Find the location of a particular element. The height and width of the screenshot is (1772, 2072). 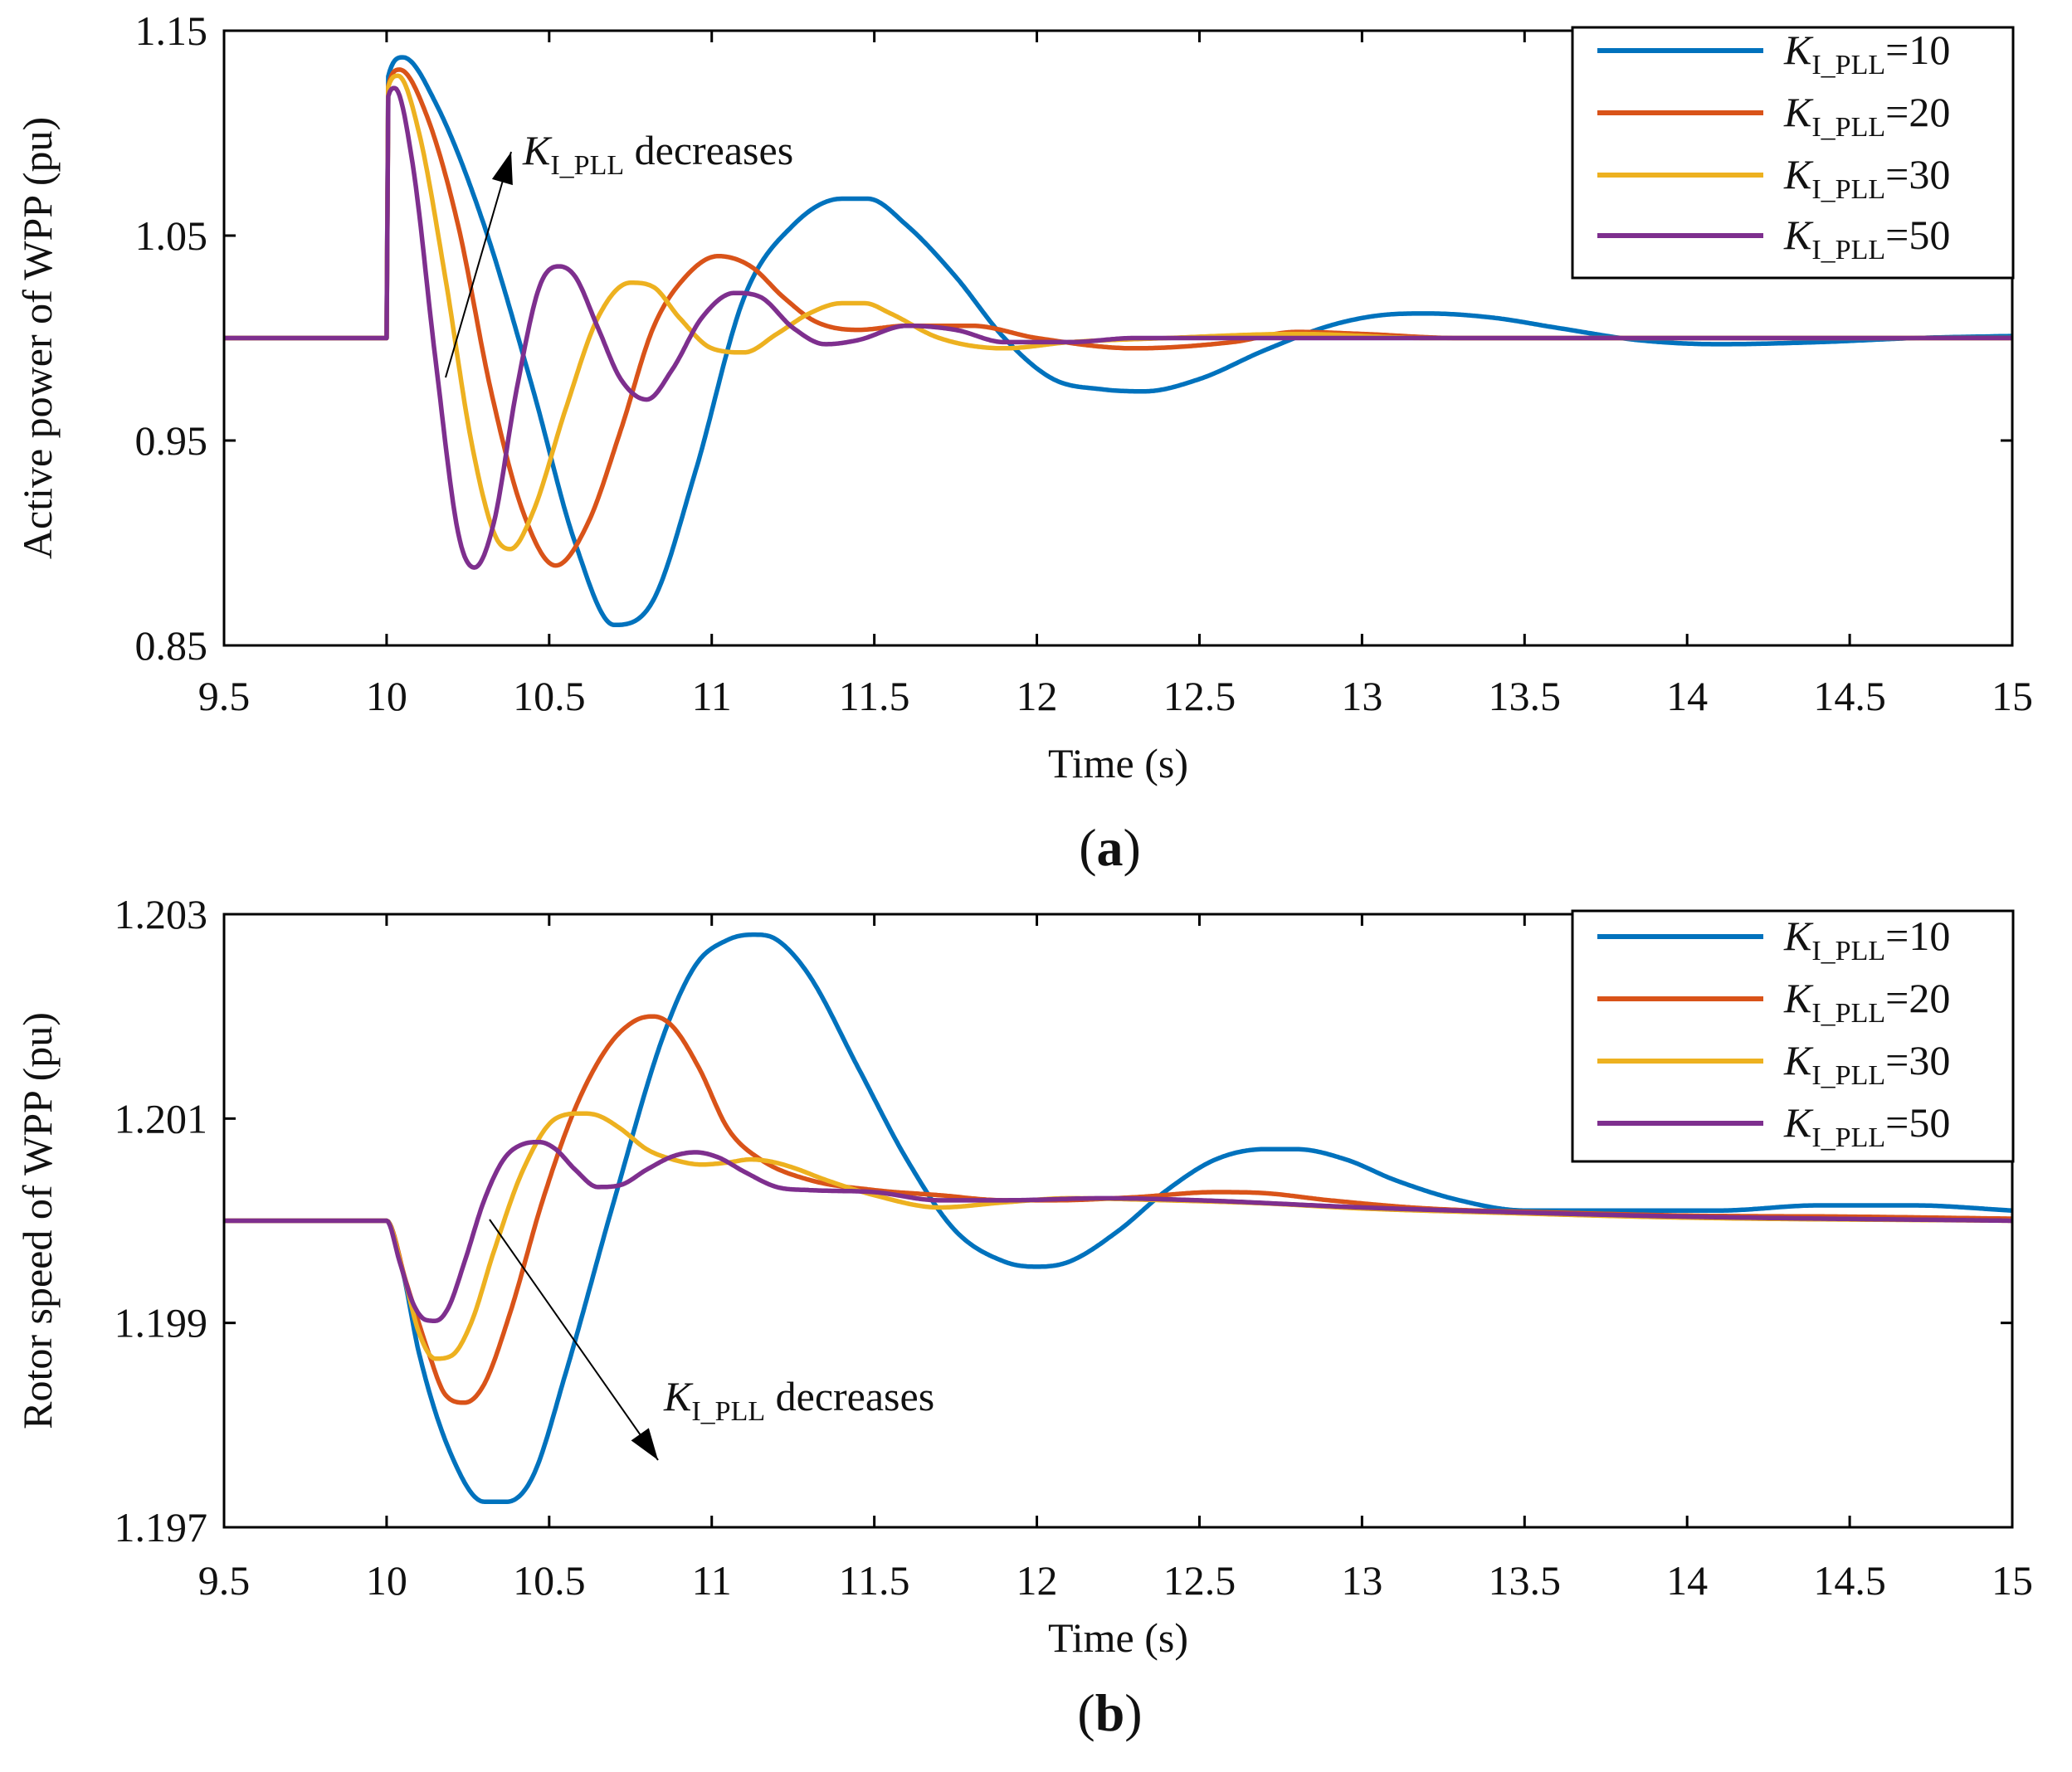

y-tick-label: 0.95 is located at coordinates (171, 440).